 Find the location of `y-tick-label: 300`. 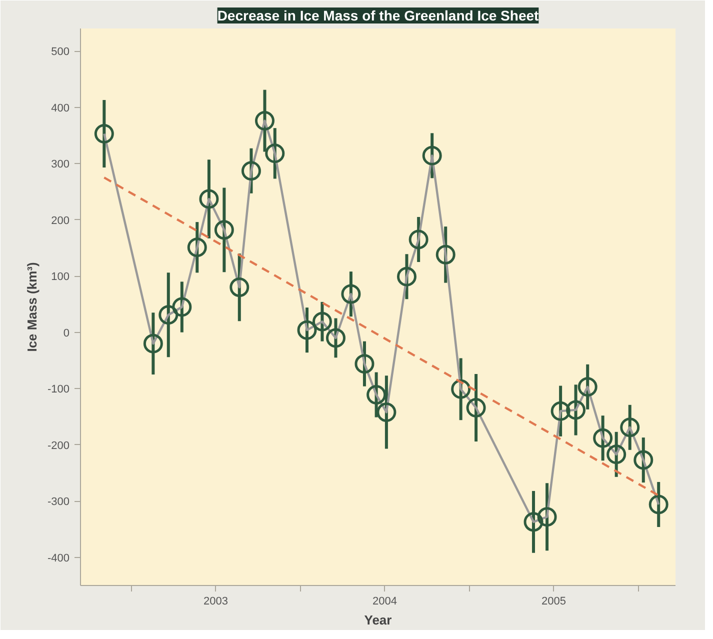

y-tick-label: 300 is located at coordinates (60, 164).